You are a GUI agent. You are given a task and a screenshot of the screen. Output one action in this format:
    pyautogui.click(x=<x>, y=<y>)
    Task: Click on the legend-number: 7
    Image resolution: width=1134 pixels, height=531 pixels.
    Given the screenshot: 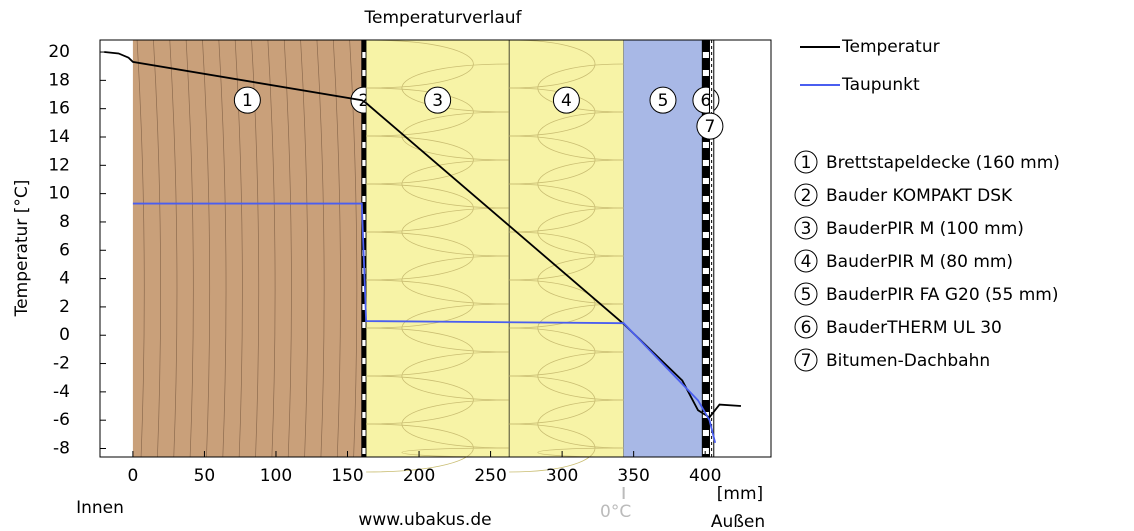 What is the action you would take?
    pyautogui.click(x=806, y=361)
    